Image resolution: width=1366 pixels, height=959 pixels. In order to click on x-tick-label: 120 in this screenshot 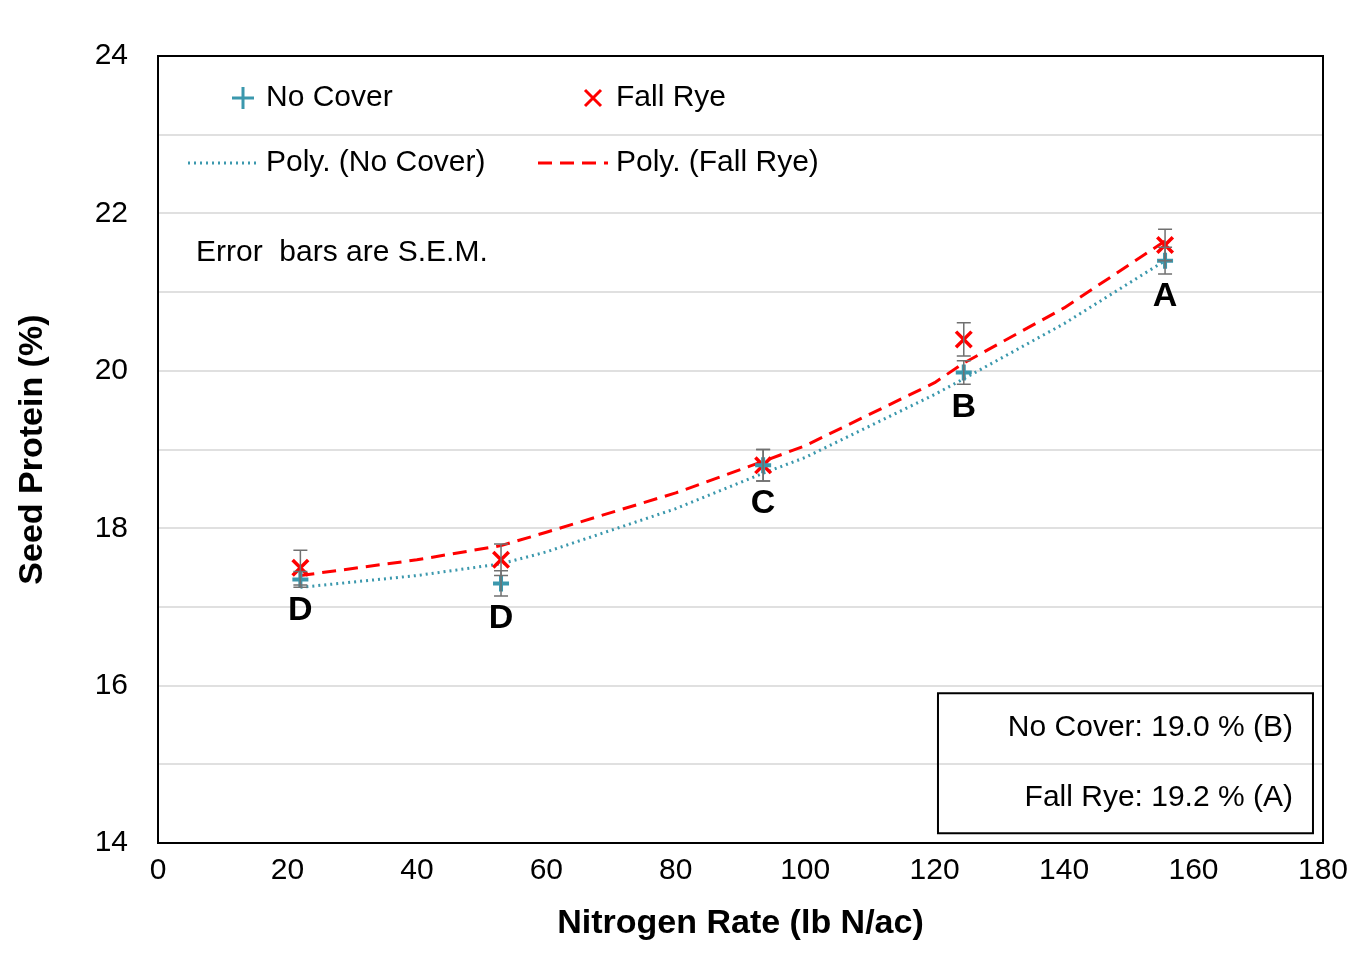, I will do `click(934, 869)`.